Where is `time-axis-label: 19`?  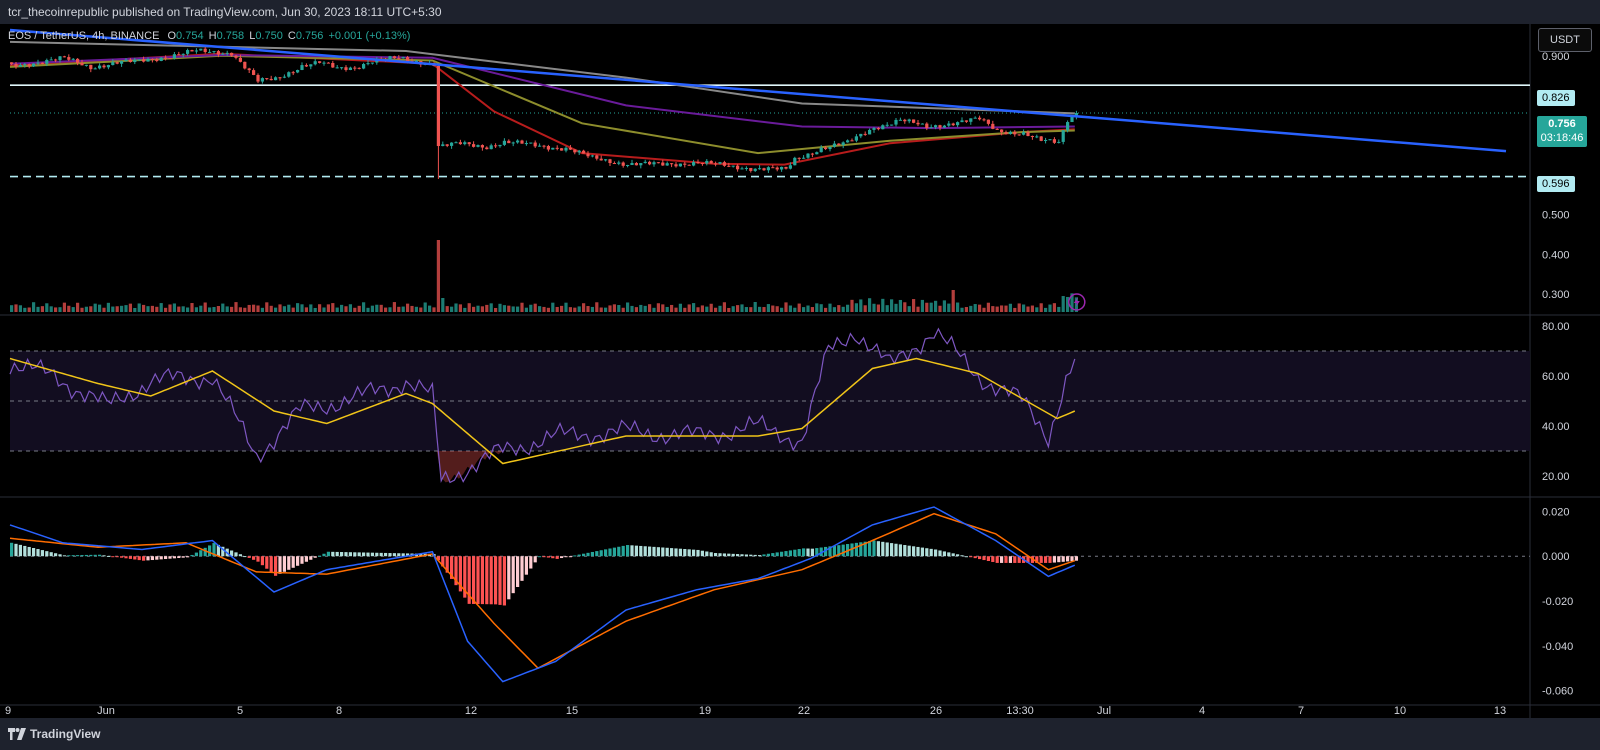
time-axis-label: 19 is located at coordinates (705, 711).